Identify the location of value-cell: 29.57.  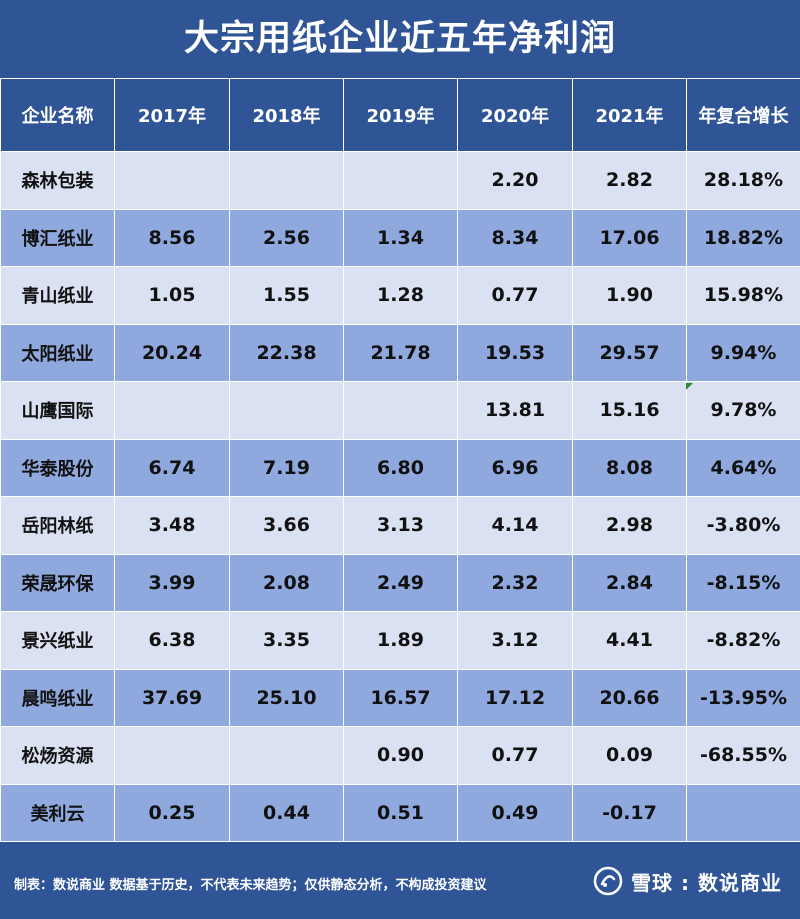
(629, 352).